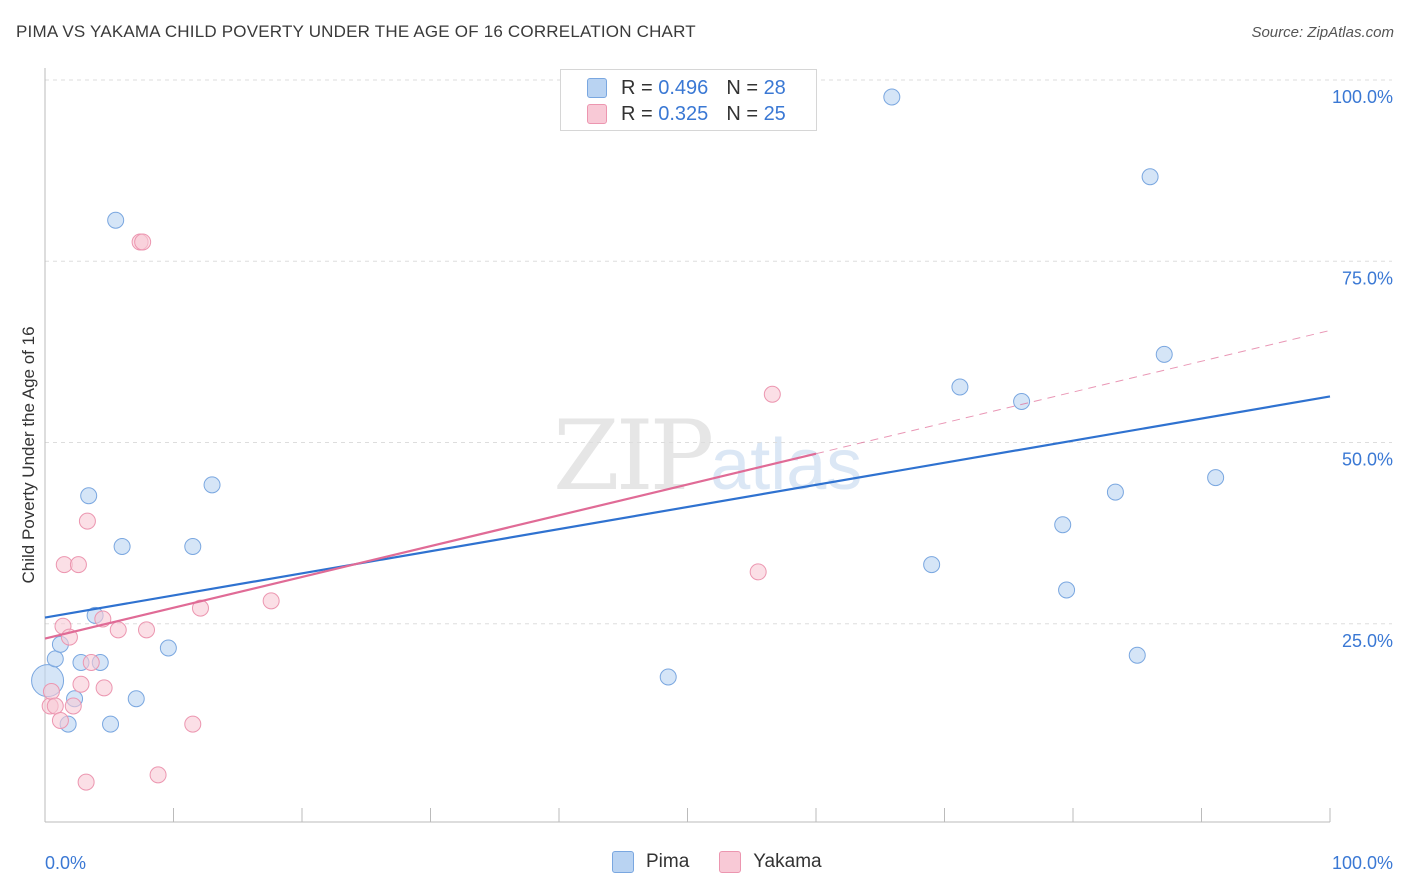  Describe the element at coordinates (65, 863) in the screenshot. I see `x-tick-label-start: 0.0%` at that location.